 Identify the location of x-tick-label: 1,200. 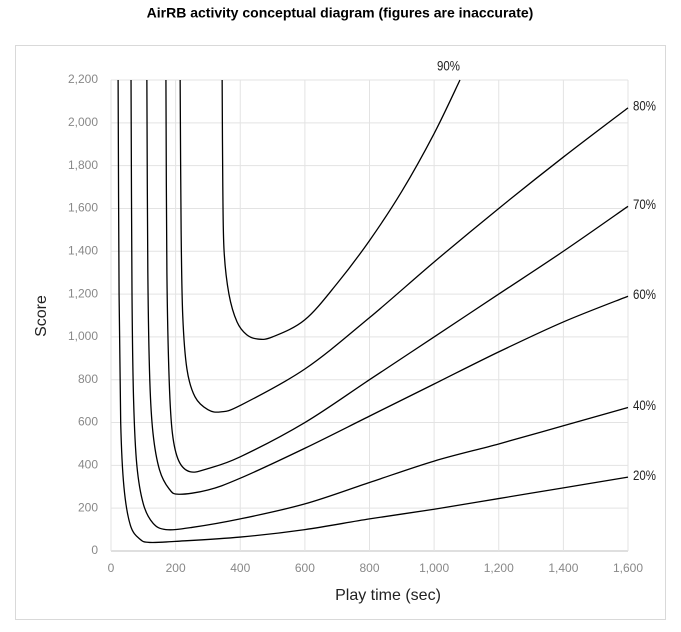
(499, 568).